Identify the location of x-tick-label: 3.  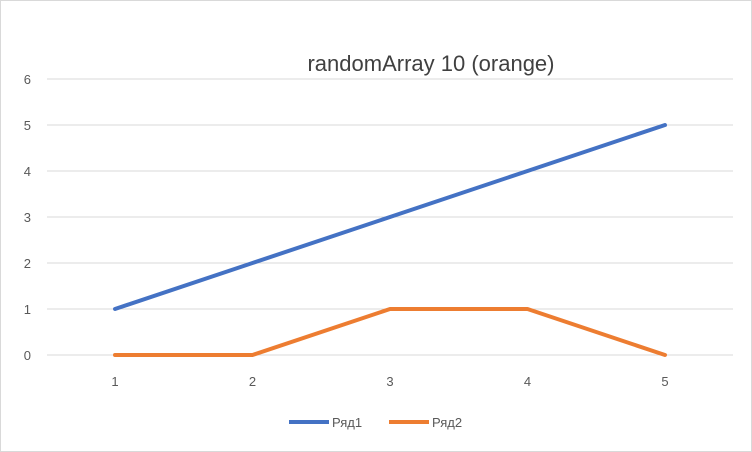
(389, 381).